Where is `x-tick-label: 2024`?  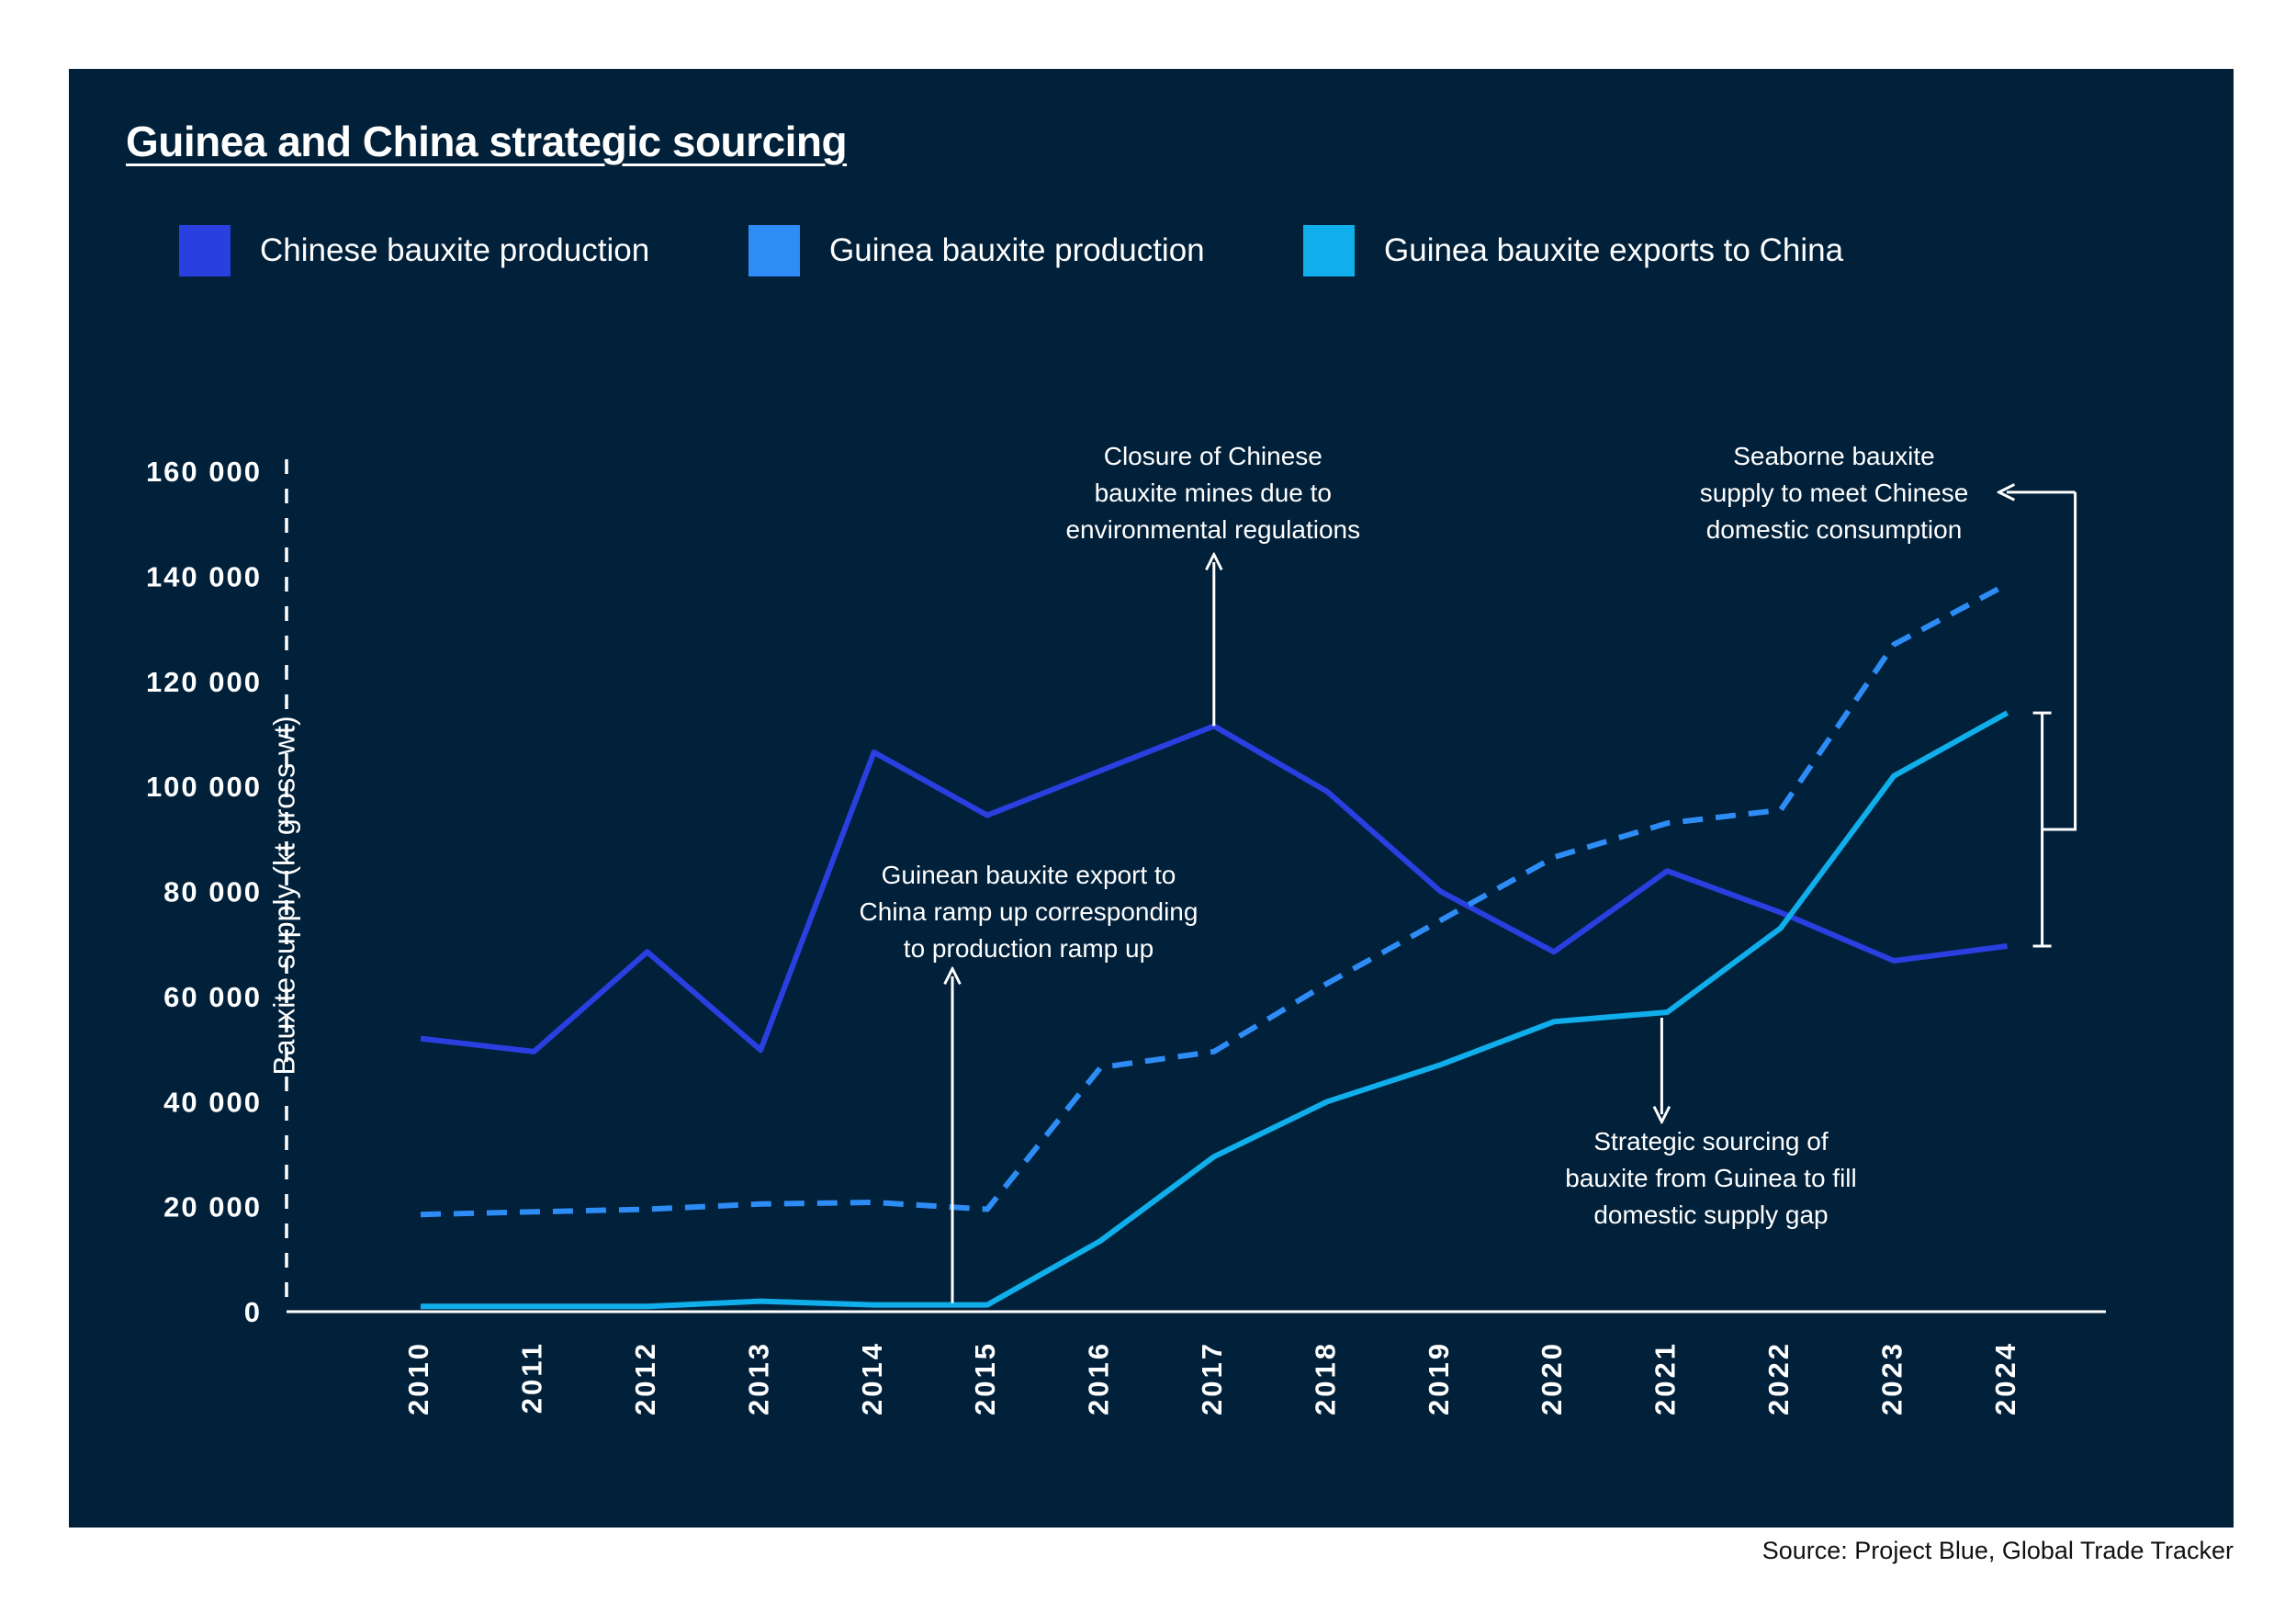 x-tick-label: 2024 is located at coordinates (2005, 1378).